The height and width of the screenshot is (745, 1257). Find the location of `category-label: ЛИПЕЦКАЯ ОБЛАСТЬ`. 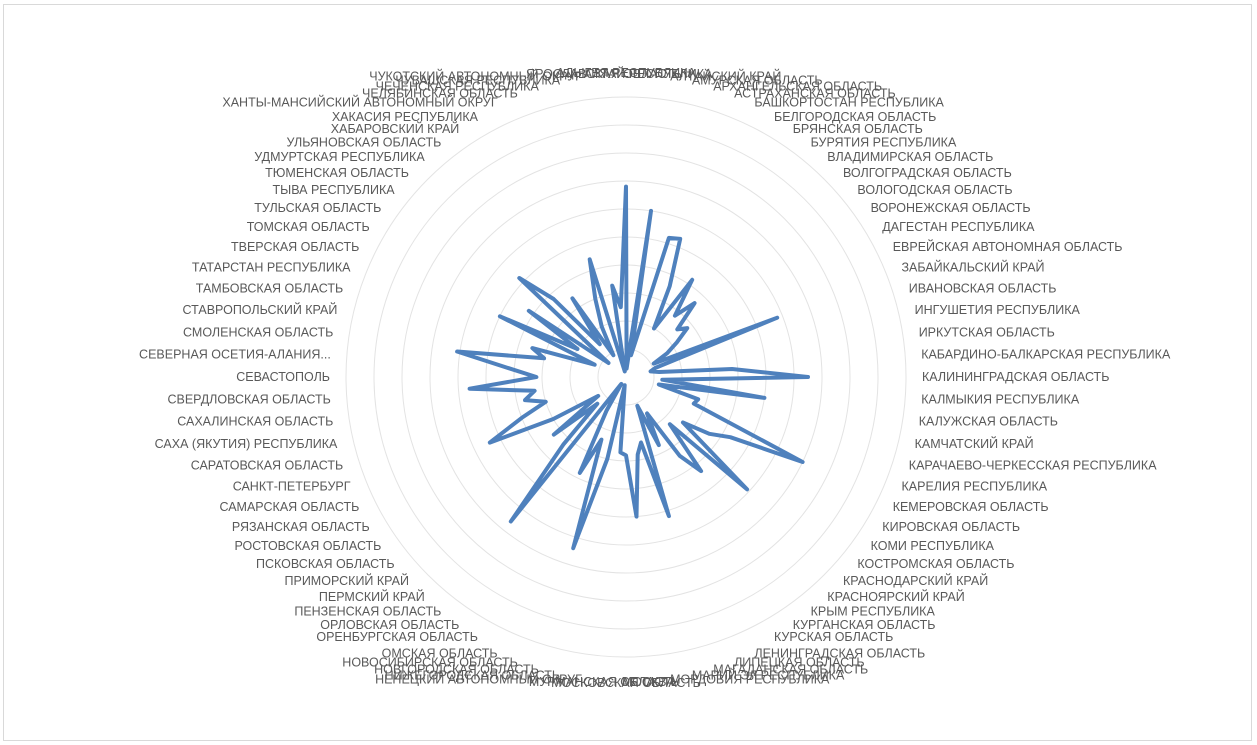

category-label: ЛИПЕЦКАЯ ОБЛАСТЬ is located at coordinates (799, 662).